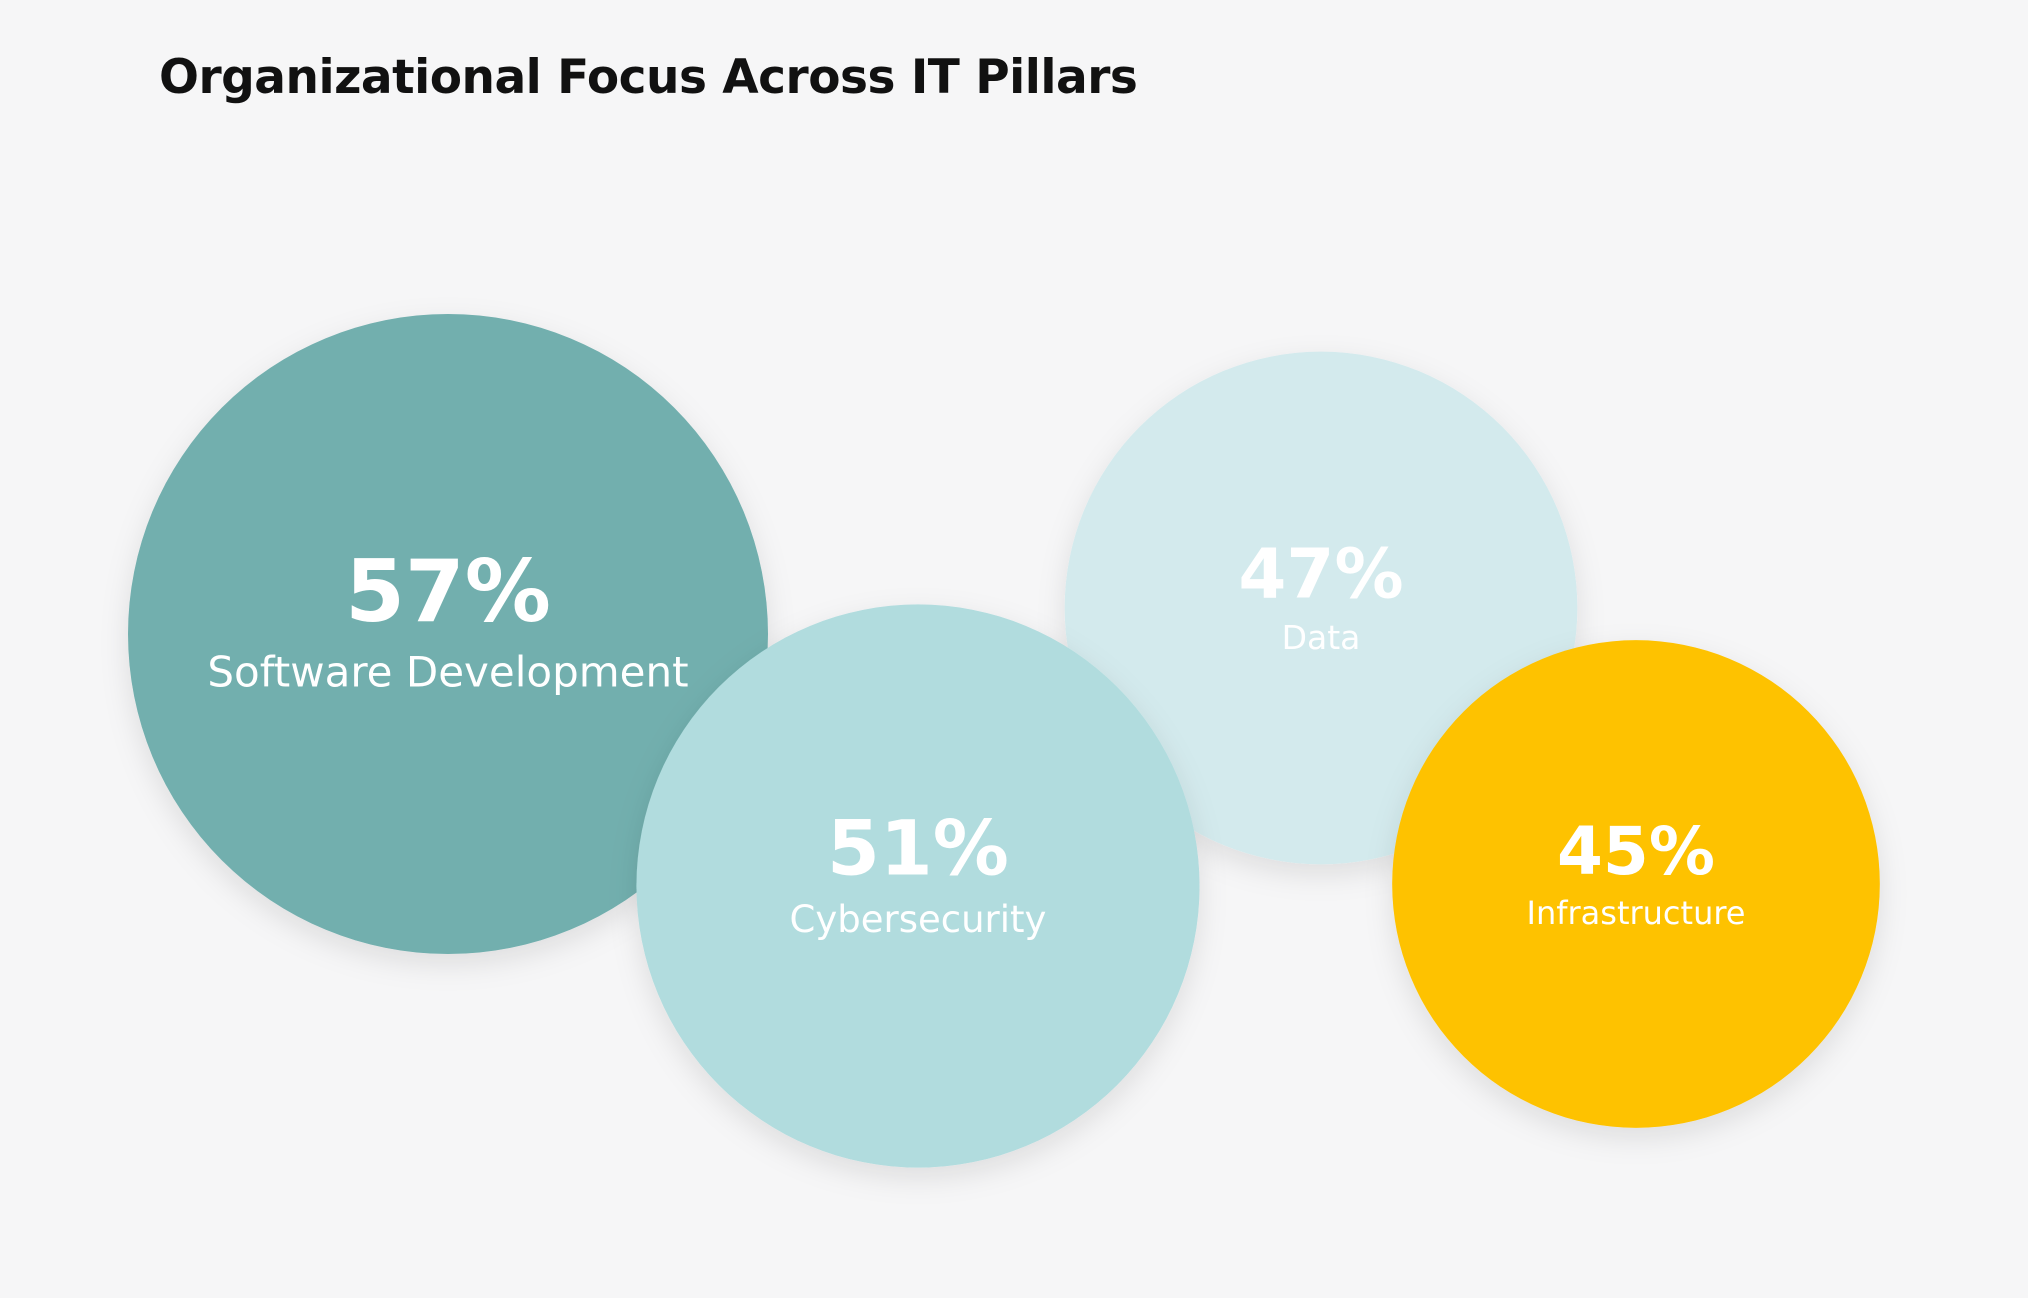 The height and width of the screenshot is (1298, 2028). I want to click on bubble-circle-infrastructure, so click(1636, 884).